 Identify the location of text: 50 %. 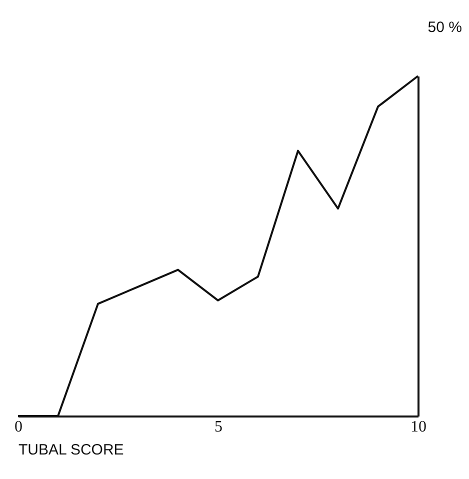
(445, 27).